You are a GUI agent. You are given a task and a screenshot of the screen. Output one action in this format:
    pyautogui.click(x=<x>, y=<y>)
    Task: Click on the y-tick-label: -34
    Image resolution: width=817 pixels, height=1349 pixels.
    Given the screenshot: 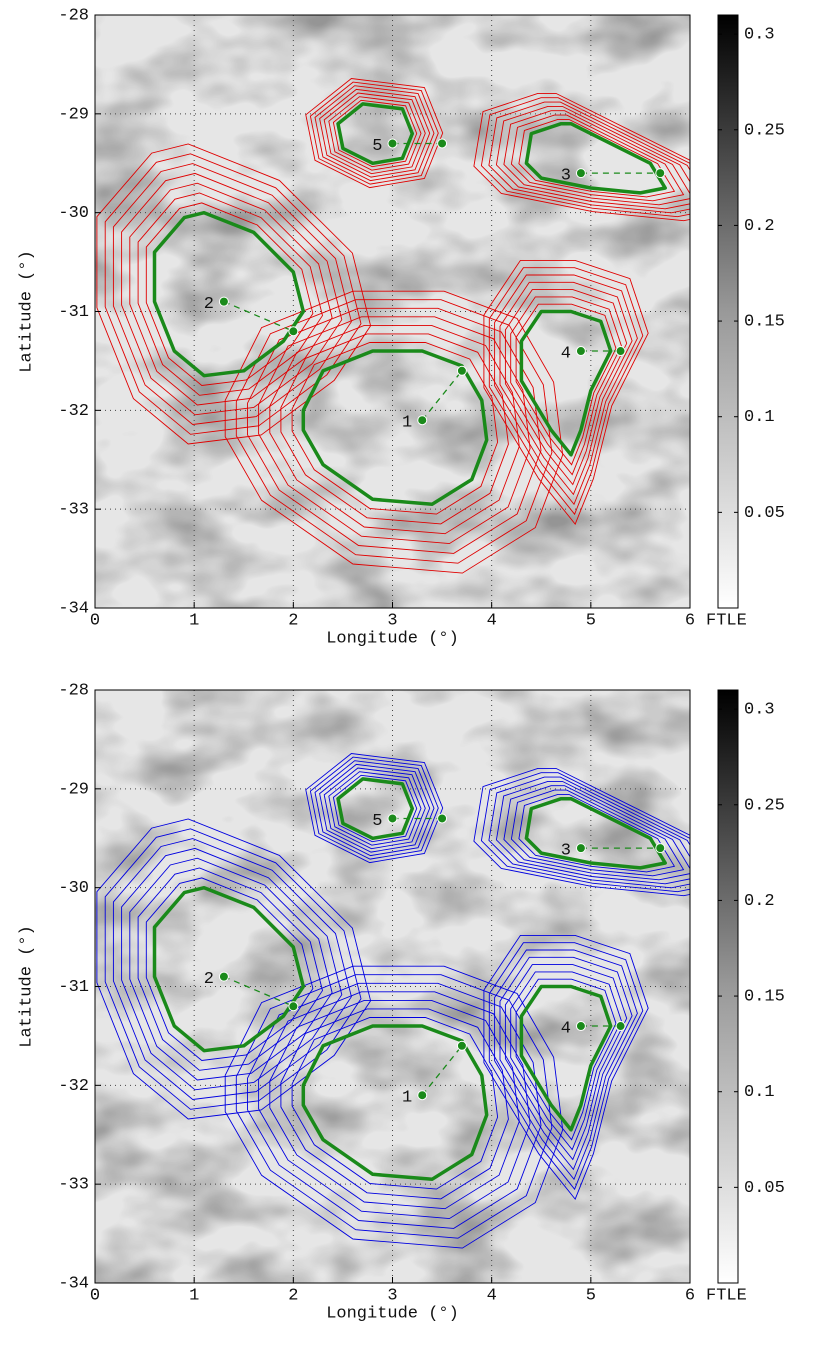 What is the action you would take?
    pyautogui.click(x=73, y=608)
    